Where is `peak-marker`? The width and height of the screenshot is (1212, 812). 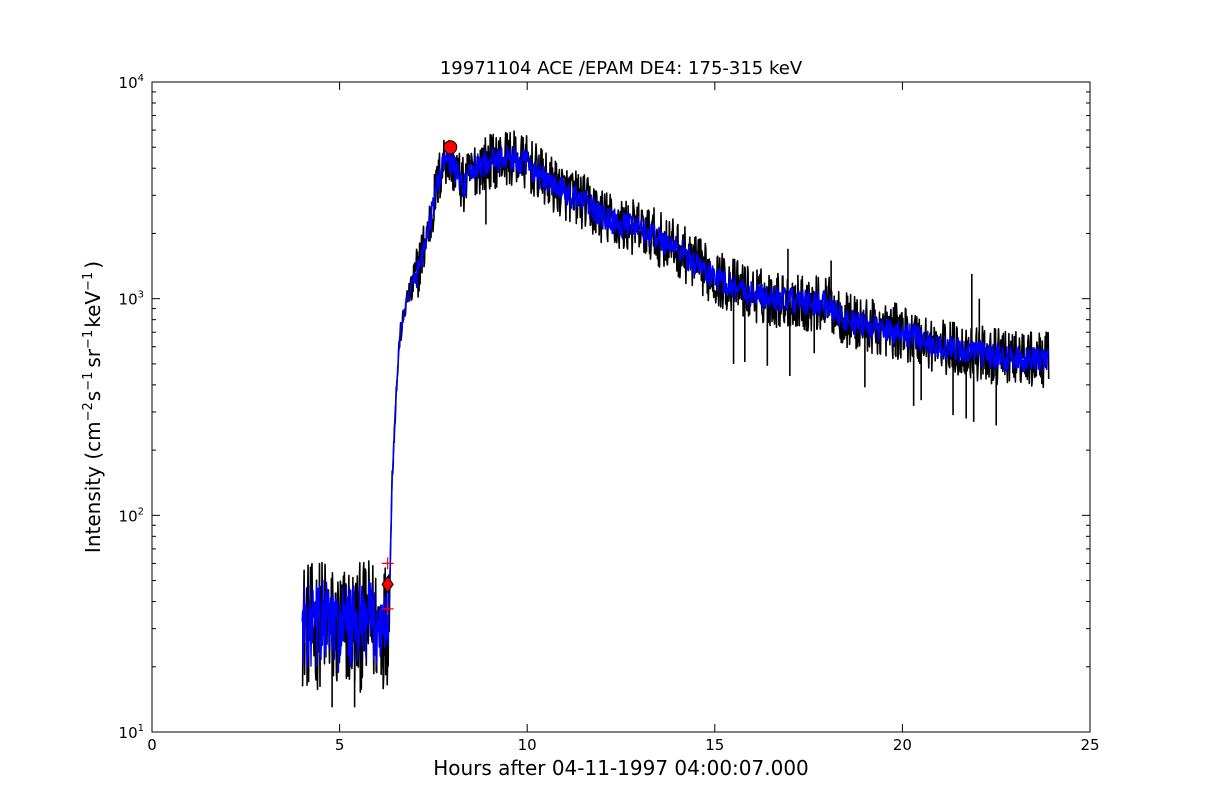
peak-marker is located at coordinates (450, 147).